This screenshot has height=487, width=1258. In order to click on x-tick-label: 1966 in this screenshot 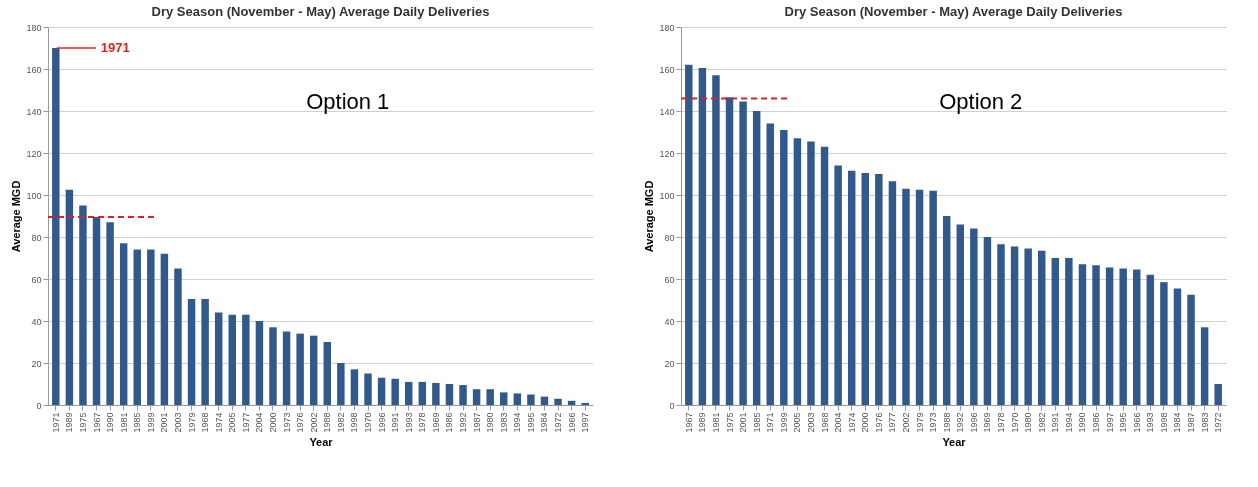, I will do `click(571, 422)`.